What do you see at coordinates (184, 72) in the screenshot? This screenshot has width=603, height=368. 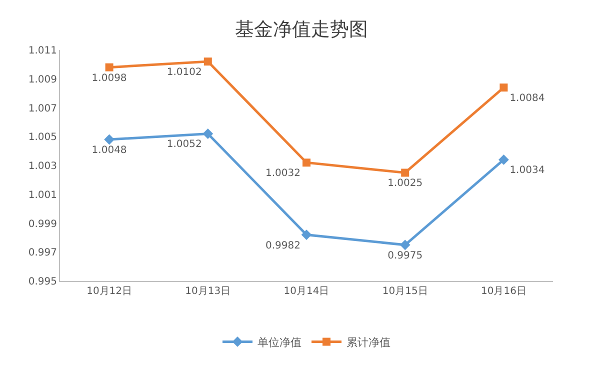 I see `data-label: 1.0102` at bounding box center [184, 72].